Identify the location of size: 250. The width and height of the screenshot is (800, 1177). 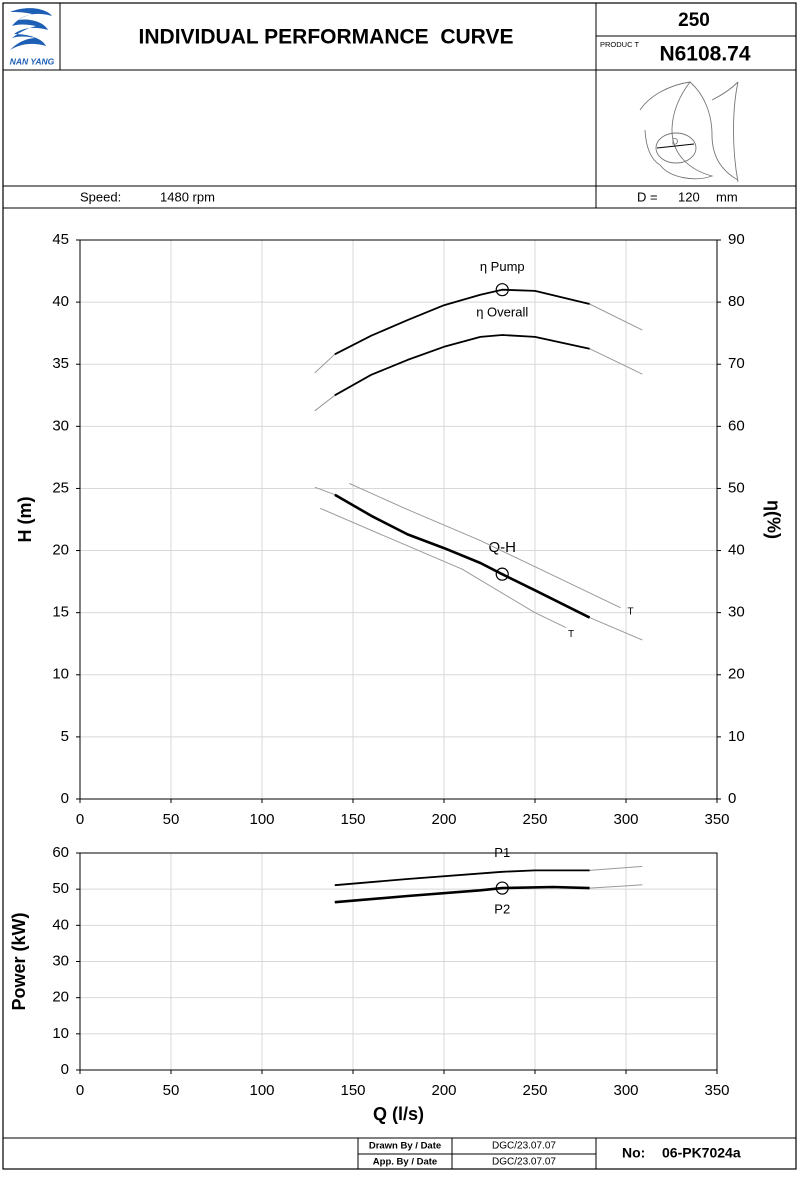
(694, 20).